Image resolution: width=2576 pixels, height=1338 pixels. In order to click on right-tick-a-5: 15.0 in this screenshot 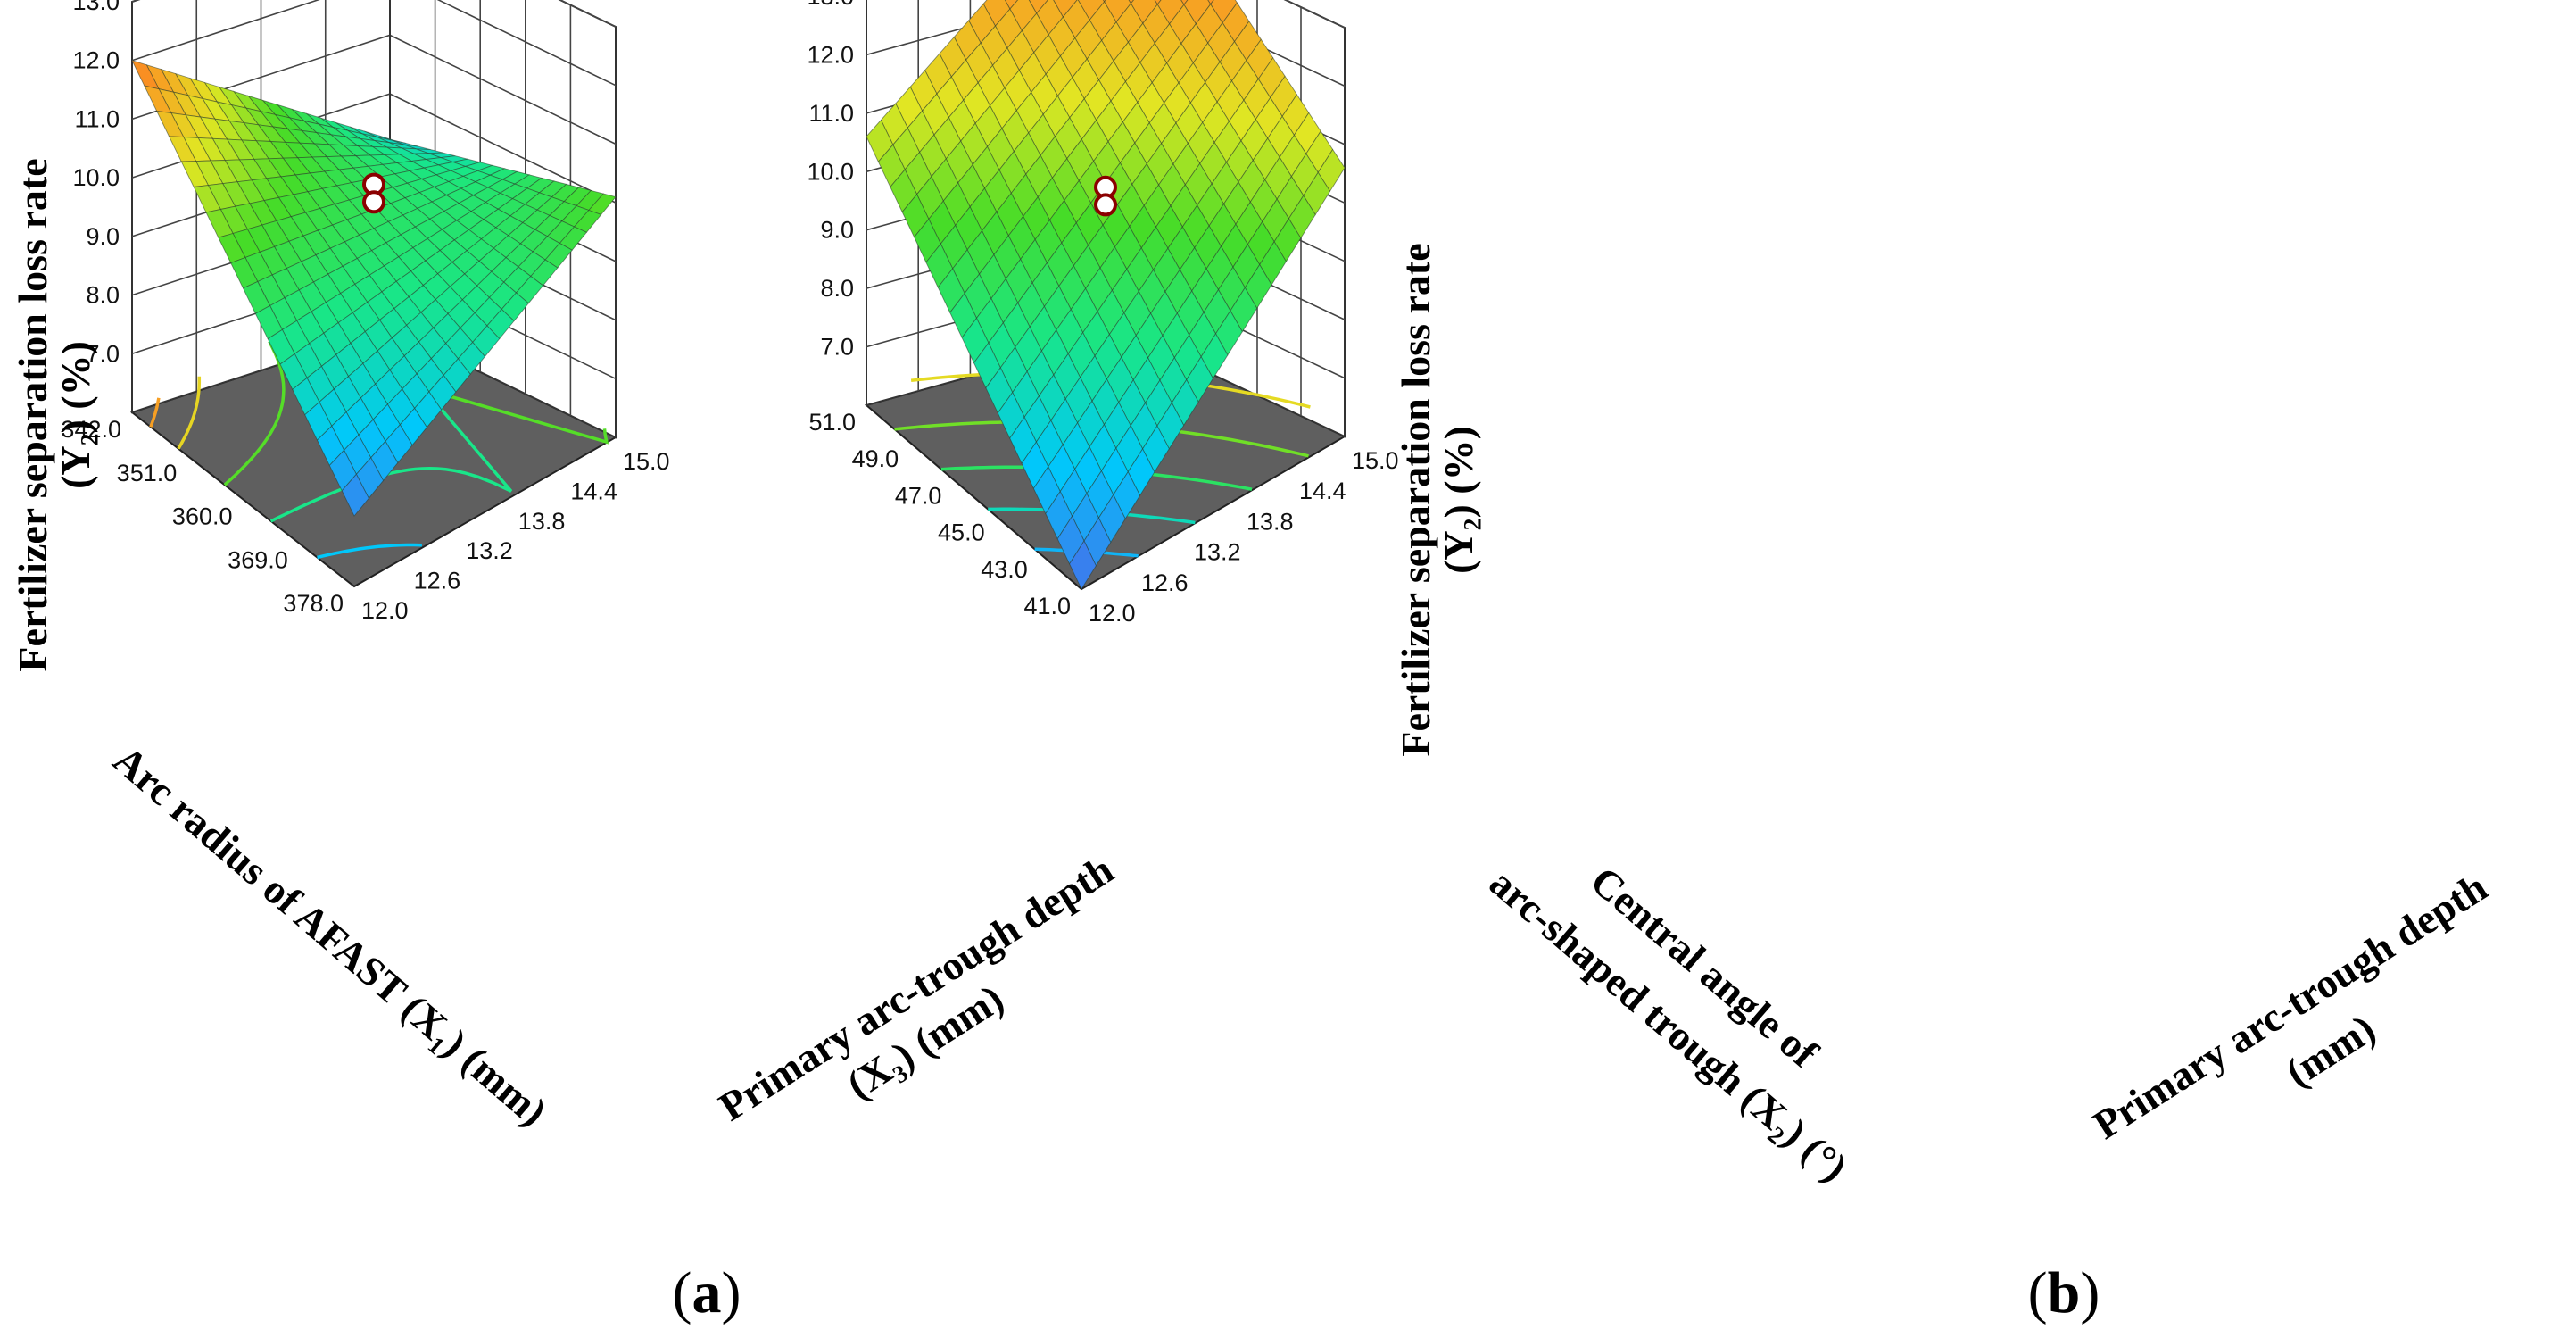, I will do `click(646, 462)`.